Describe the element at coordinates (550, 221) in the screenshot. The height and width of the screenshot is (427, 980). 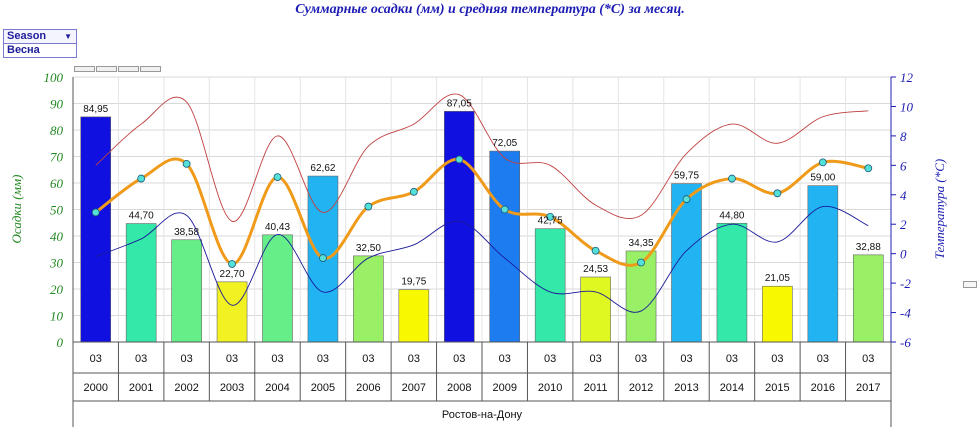
I see `bar-value-label: 42,75` at that location.